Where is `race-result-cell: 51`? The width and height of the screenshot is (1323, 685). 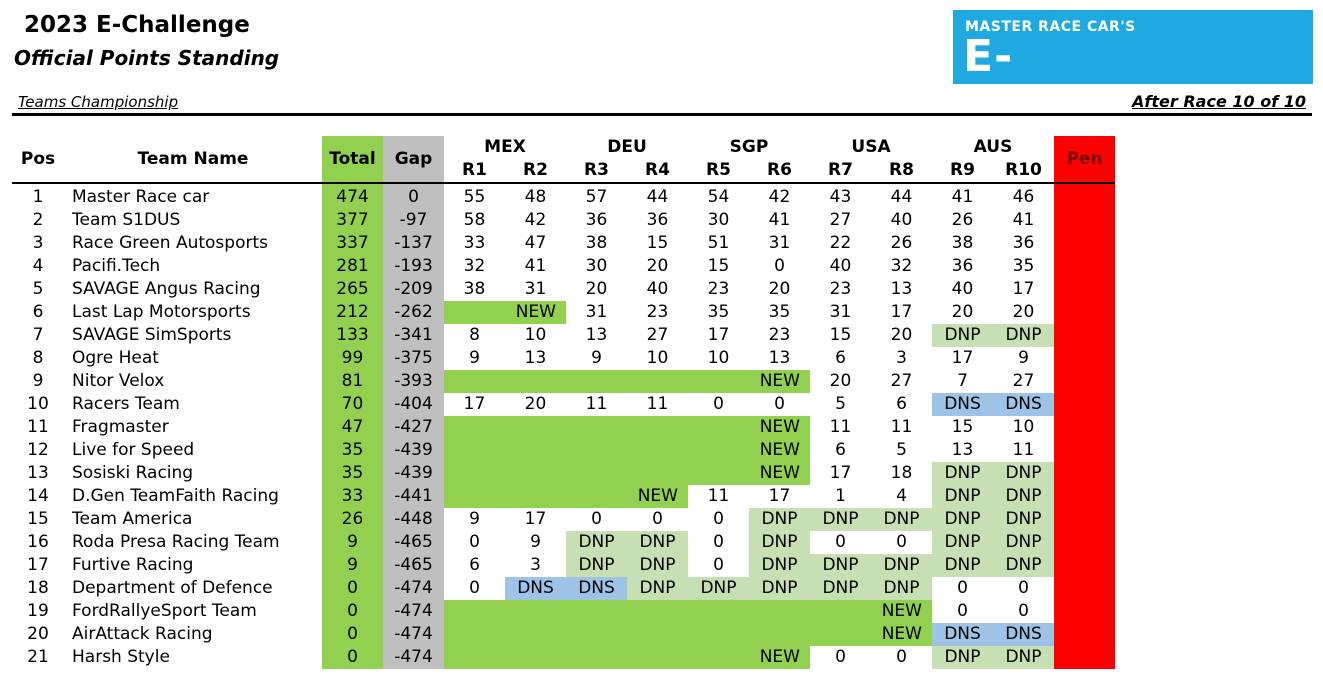
race-result-cell: 51 is located at coordinates (718, 243).